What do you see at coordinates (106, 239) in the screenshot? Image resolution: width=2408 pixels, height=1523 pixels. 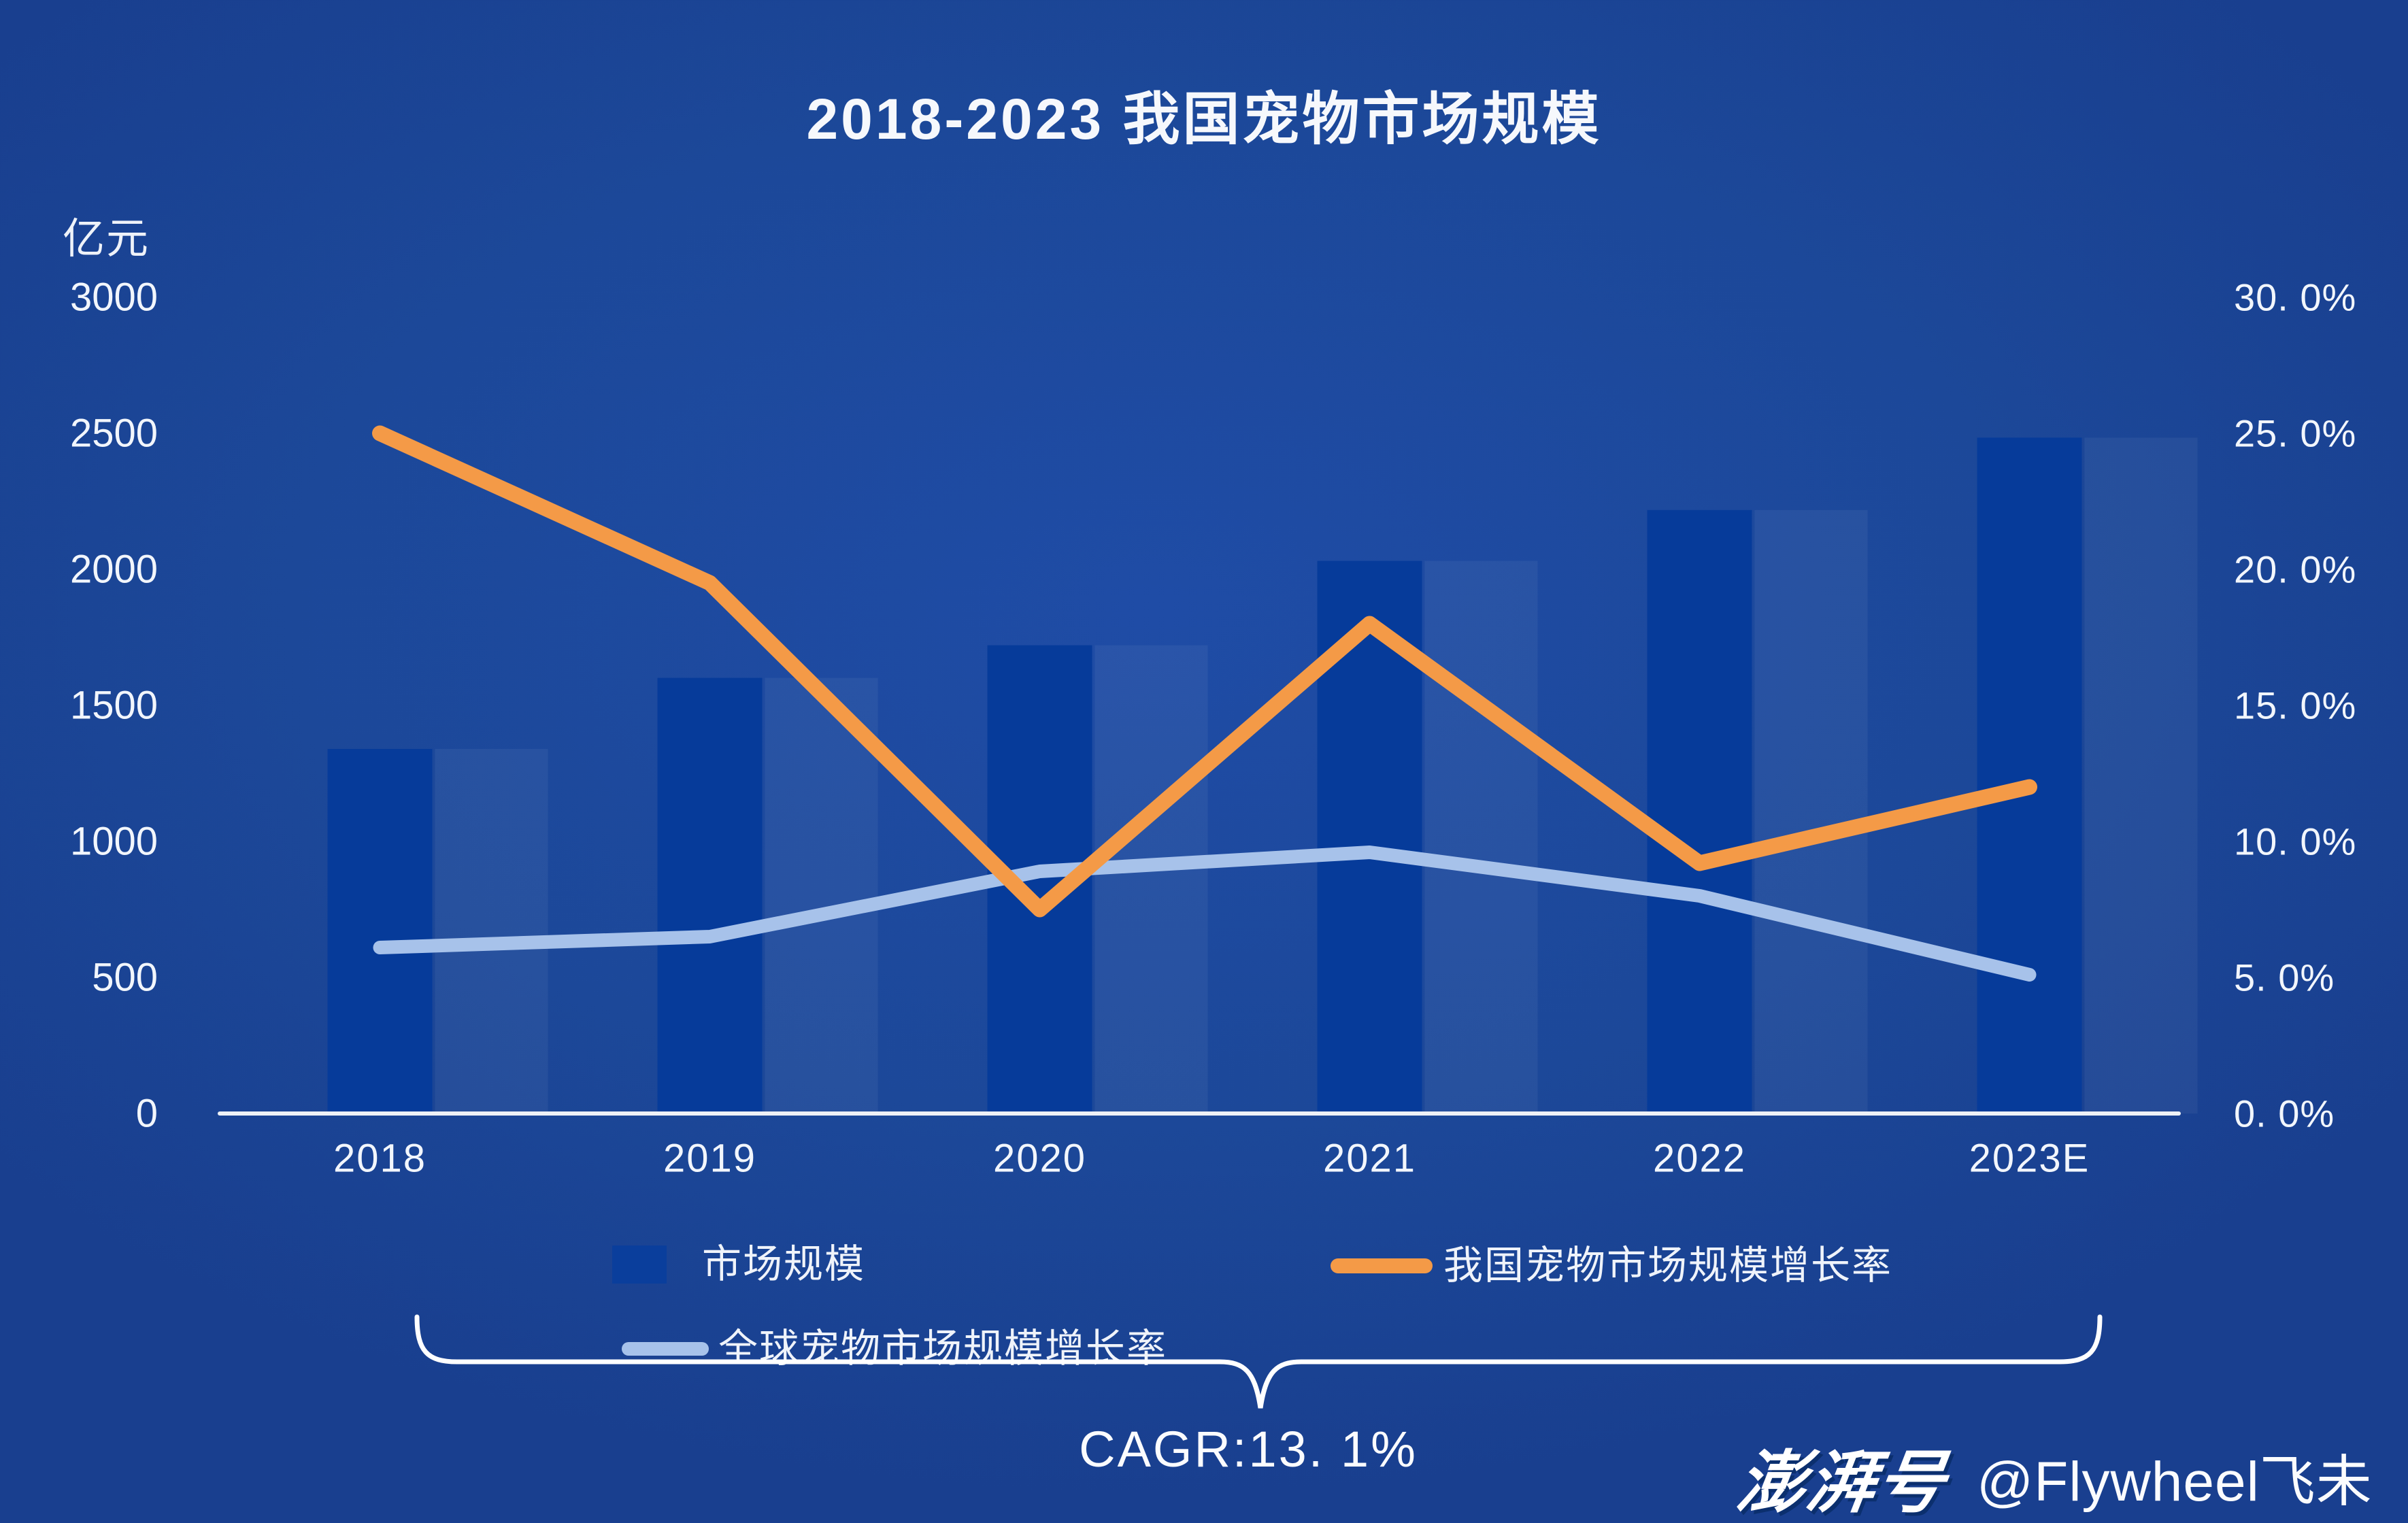 I see `left-axis-unit-label: 亿元` at bounding box center [106, 239].